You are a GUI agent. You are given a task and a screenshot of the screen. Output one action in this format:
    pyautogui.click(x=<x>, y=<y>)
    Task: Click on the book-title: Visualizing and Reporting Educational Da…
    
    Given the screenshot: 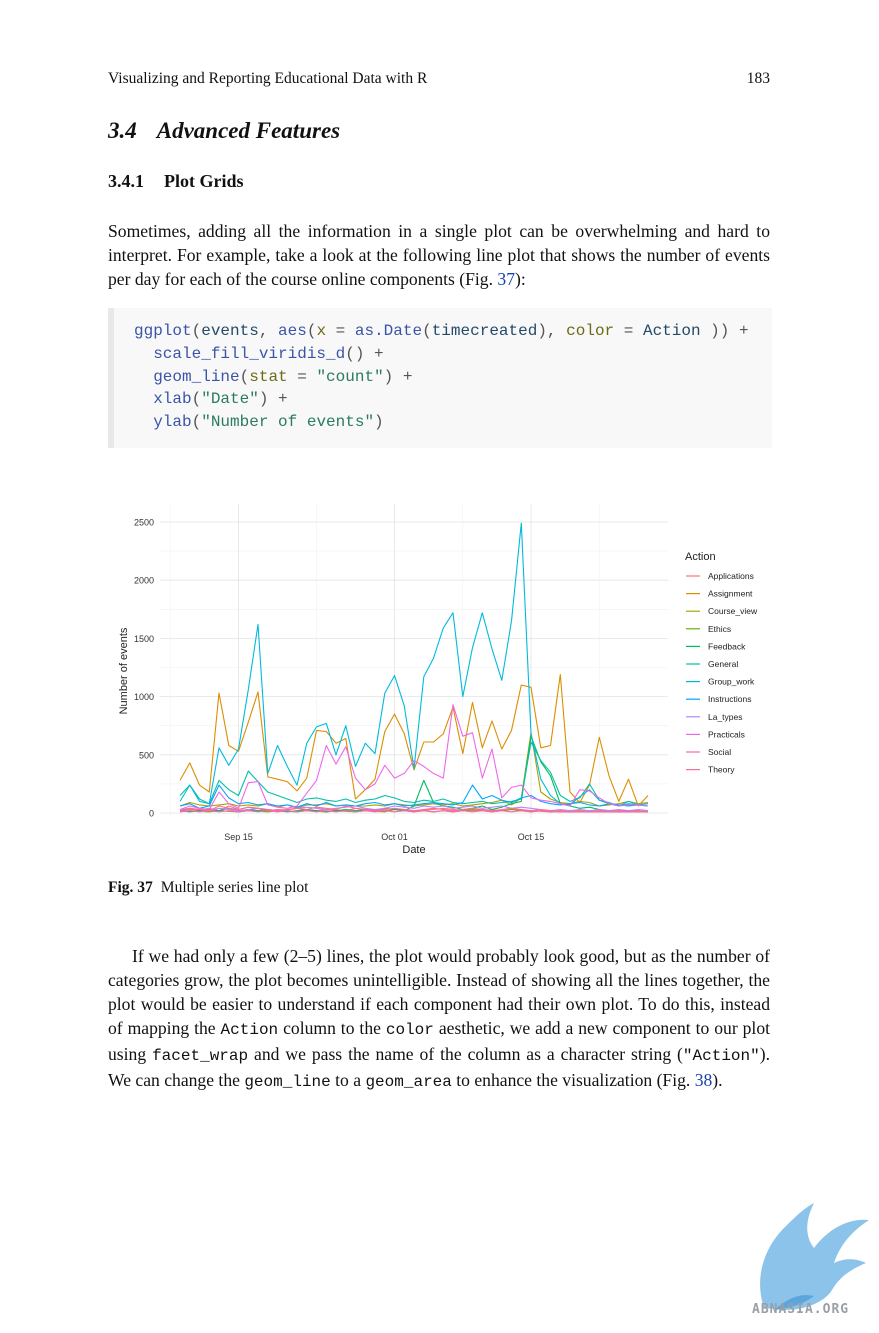 What is the action you would take?
    pyautogui.click(x=268, y=78)
    